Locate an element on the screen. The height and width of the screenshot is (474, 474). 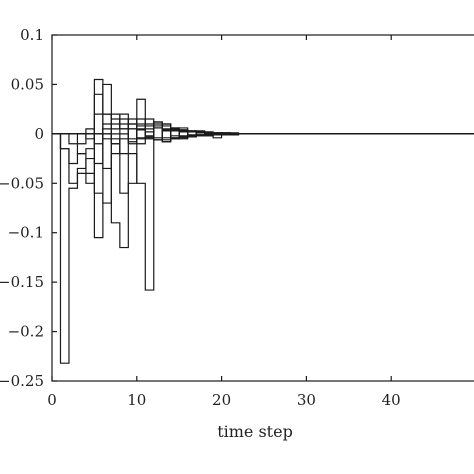
x-tick-label: 20 is located at coordinates (221, 400).